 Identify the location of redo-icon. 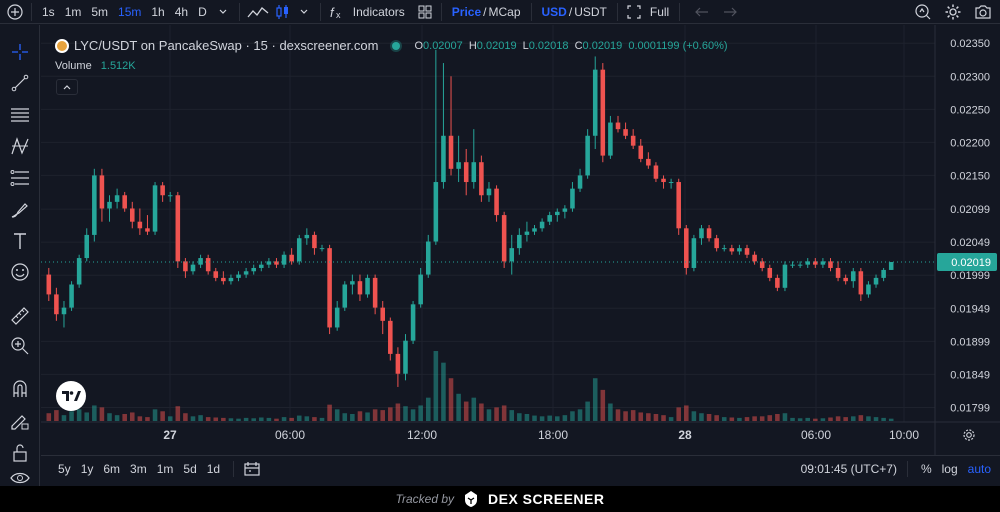
(730, 12).